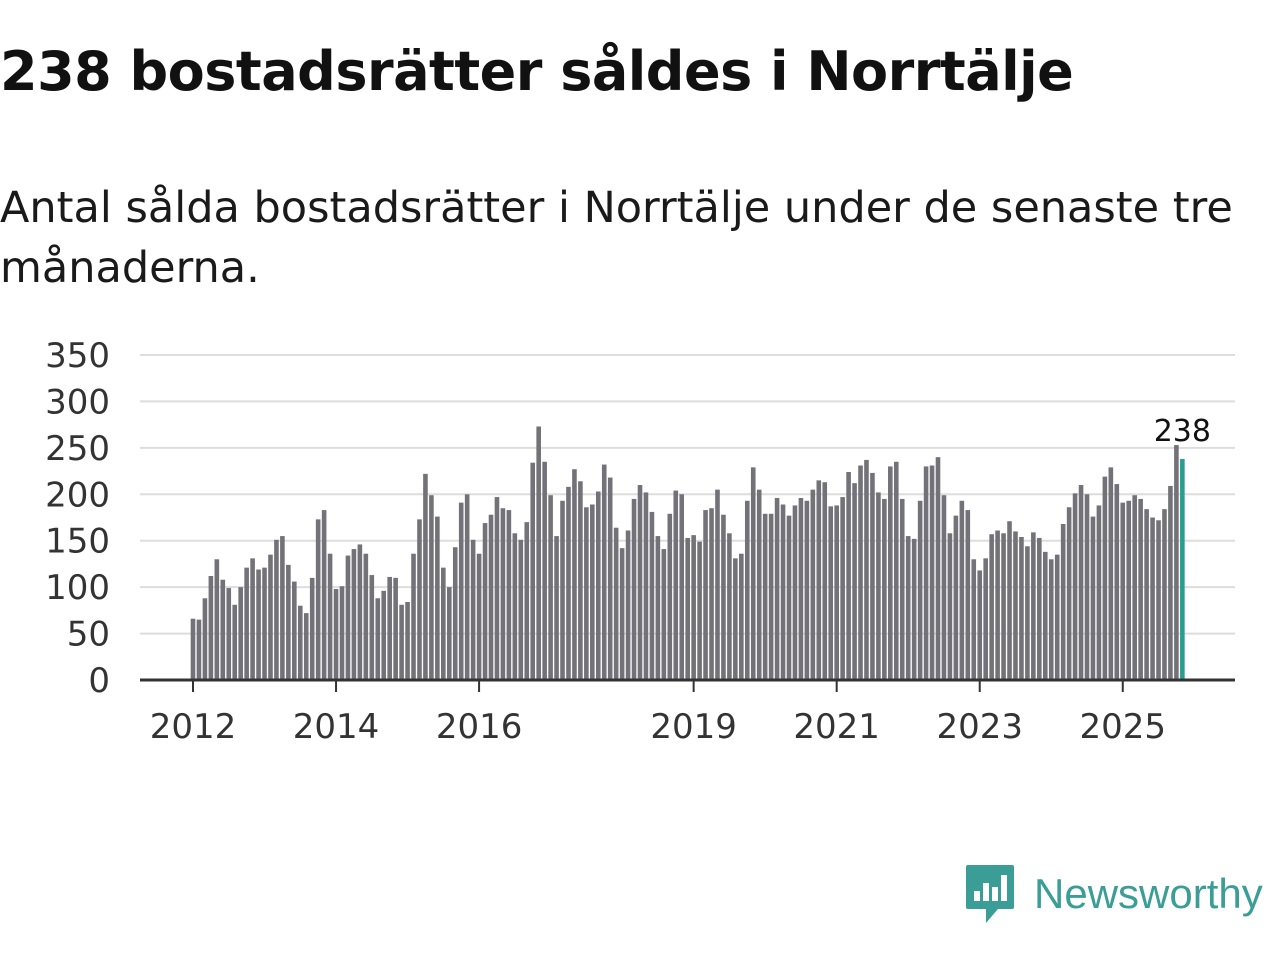 This screenshot has width=1280, height=960. Describe the element at coordinates (99, 681) in the screenshot. I see `y-tick-label: 0` at that location.